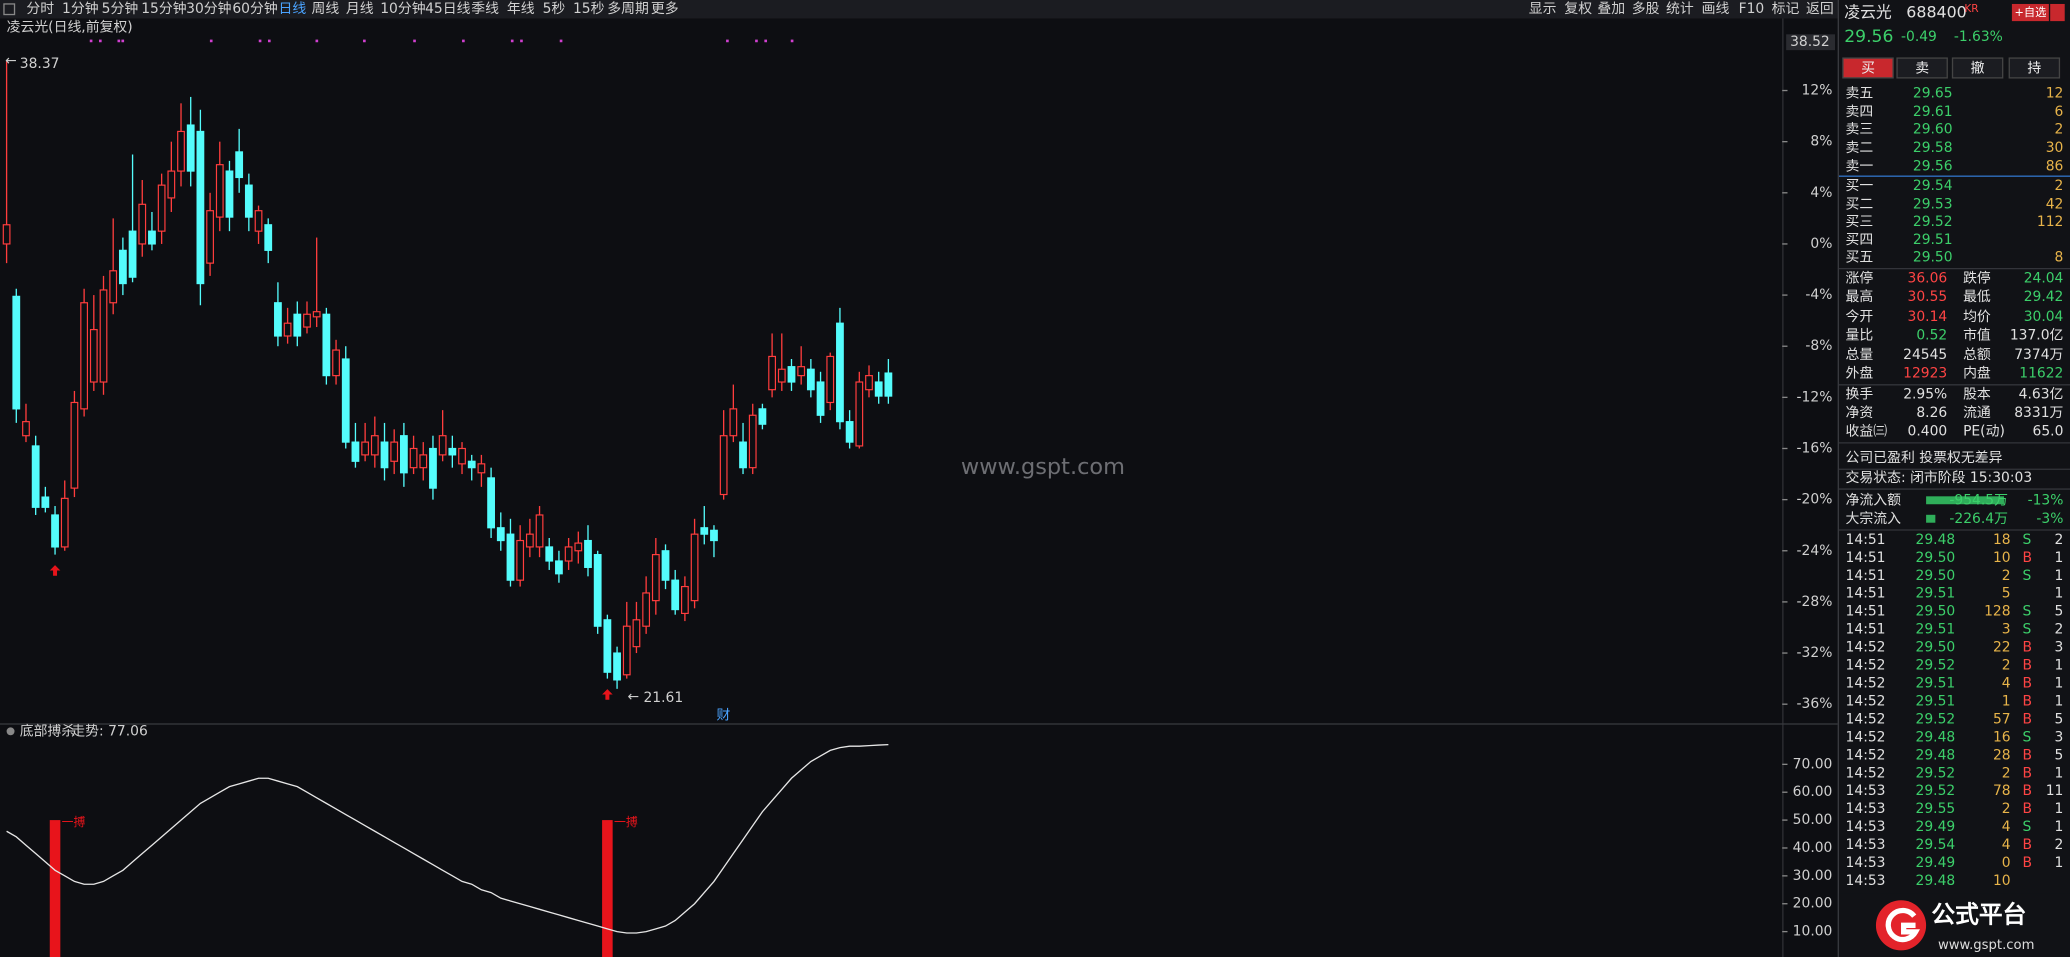 This screenshot has width=2070, height=957. What do you see at coordinates (1860, 94) in the screenshot?
I see `book-level: 卖五` at bounding box center [1860, 94].